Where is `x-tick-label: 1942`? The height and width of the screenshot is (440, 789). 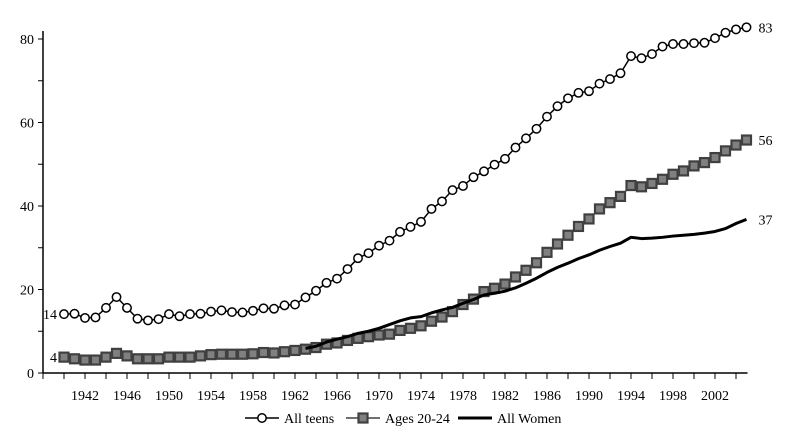 x-tick-label: 1942 is located at coordinates (85, 396).